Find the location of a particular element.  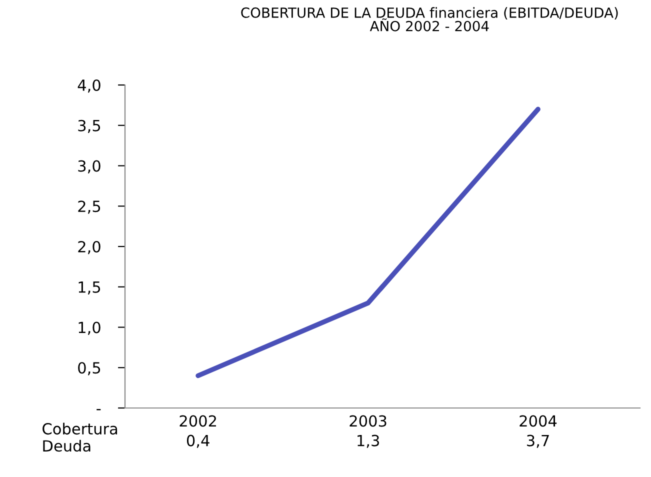

y-tick-label: - is located at coordinates (98, 409).